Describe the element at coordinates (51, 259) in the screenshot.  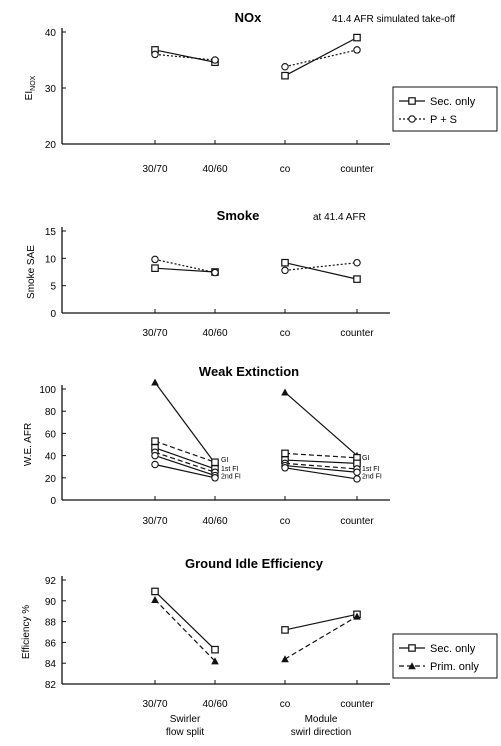
I see `y-tick-label: 10` at that location.